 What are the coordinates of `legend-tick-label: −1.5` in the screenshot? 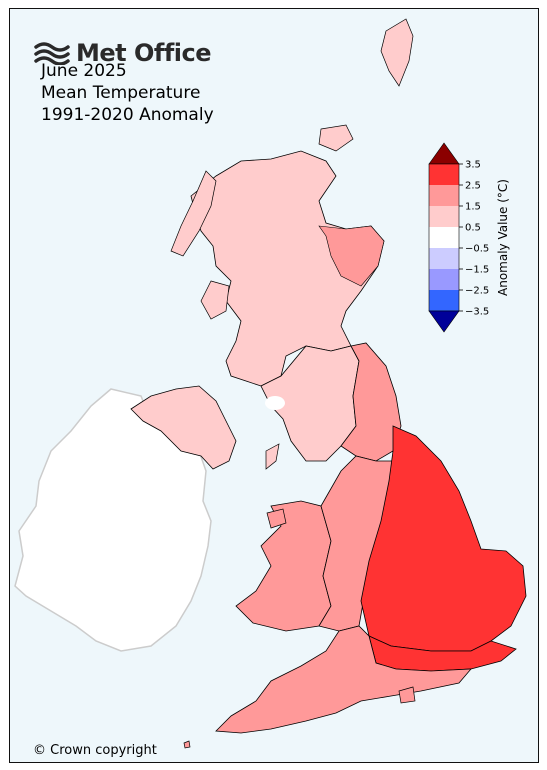 It's located at (477, 270).